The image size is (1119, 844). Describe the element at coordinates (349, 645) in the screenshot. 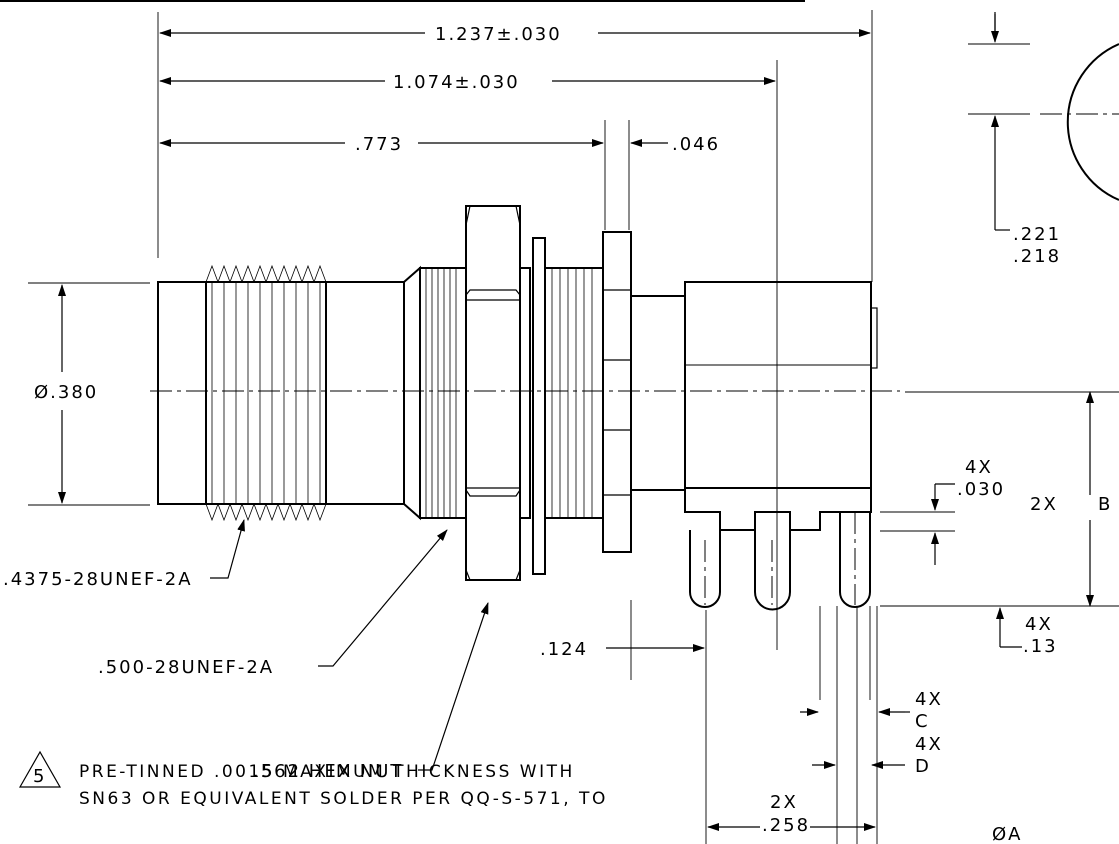

I see `leader-lines` at that location.